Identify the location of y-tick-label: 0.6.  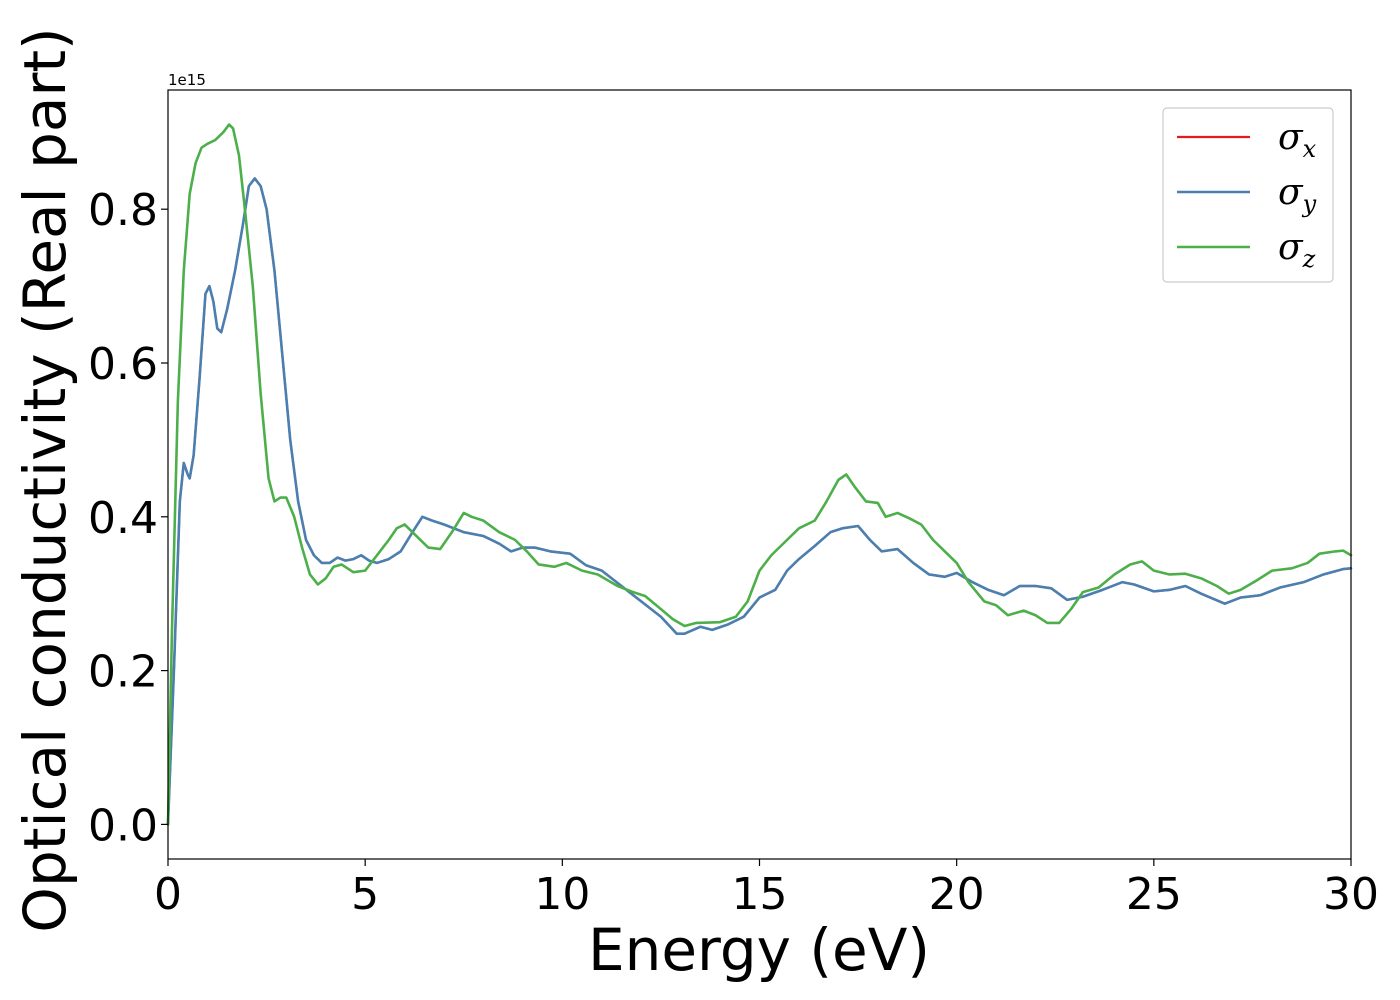
(123, 364).